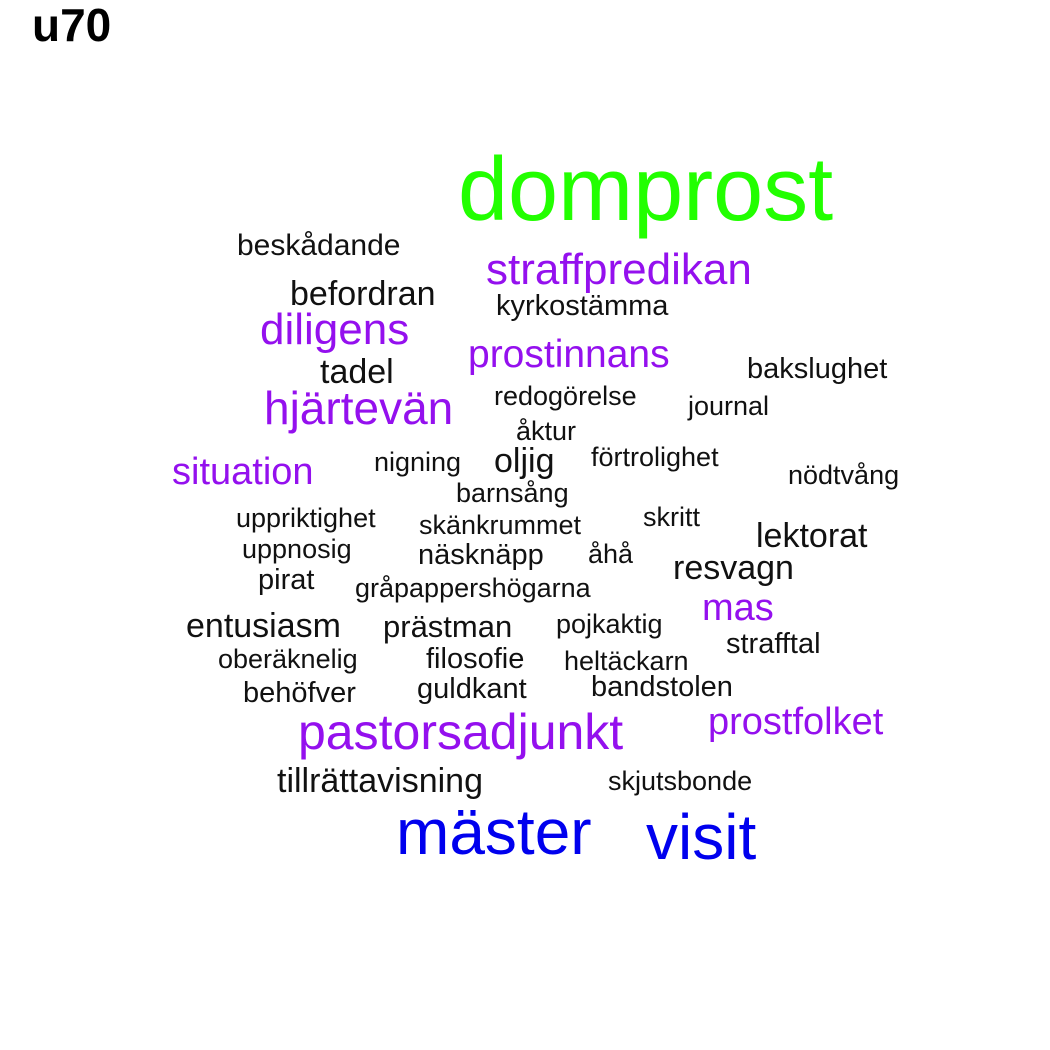  I want to click on word-35: prästman, so click(448, 626).